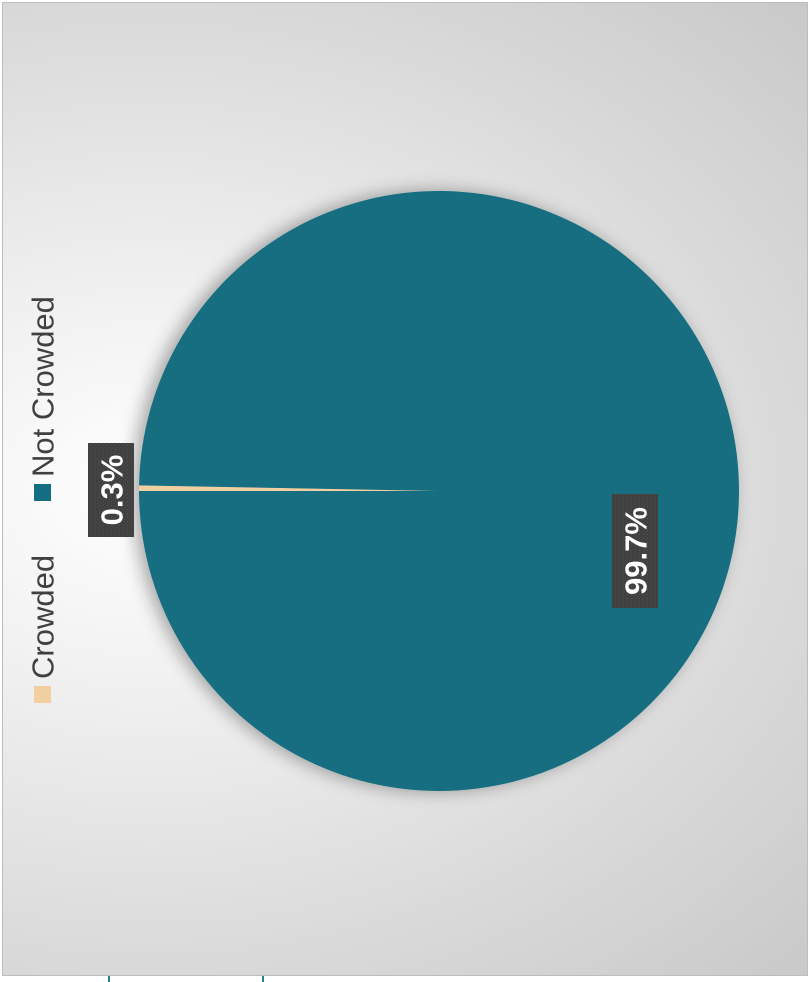 The height and width of the screenshot is (982, 812). I want to click on legend-entry-not-crowded: Not Crowded, so click(43, 398).